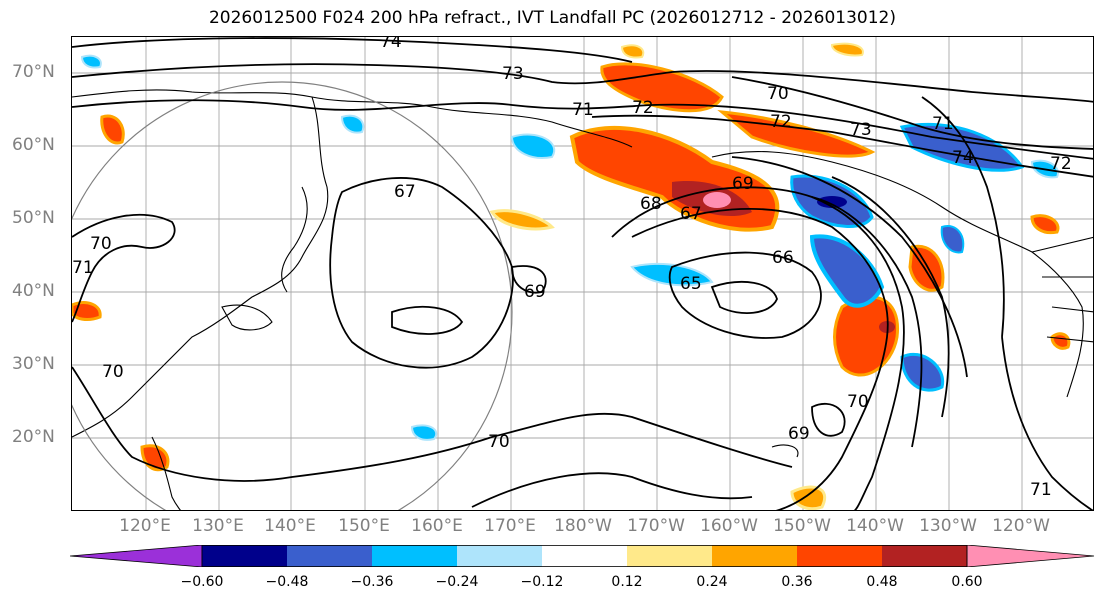 This screenshot has width=1105, height=604. I want to click on colorbar-tick: −0.12, so click(542, 582).